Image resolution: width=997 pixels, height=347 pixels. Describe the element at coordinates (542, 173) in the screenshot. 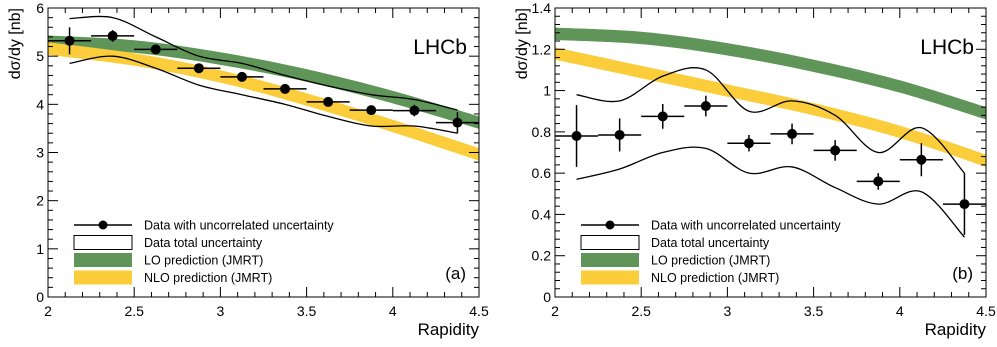

I see `y-tick-label: 0.6` at that location.